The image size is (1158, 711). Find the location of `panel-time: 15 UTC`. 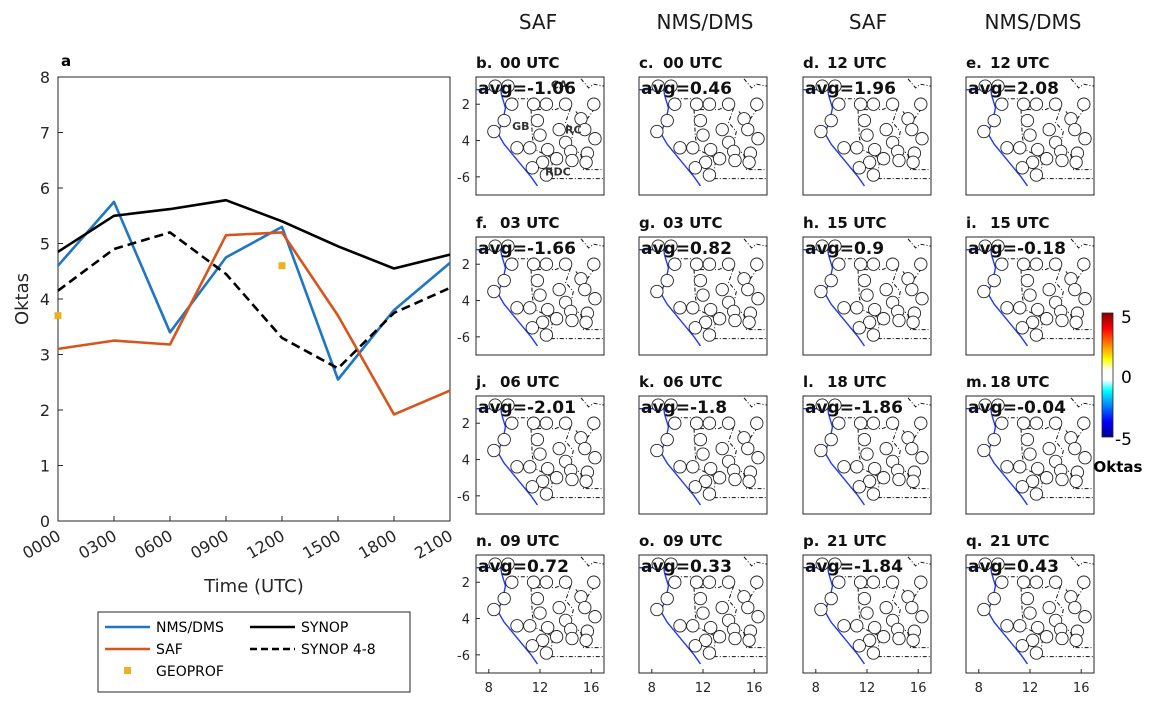

panel-time: 15 UTC is located at coordinates (1020, 223).